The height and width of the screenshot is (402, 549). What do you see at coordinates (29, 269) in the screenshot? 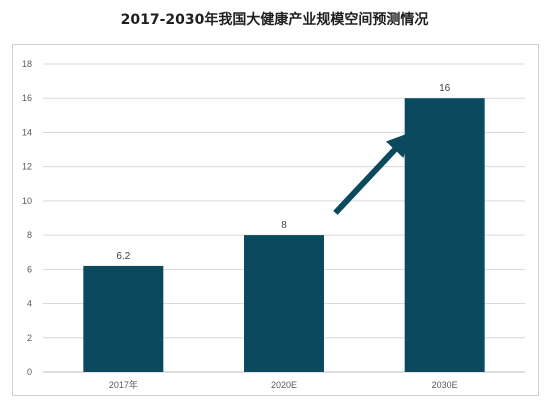
I see `y-tick-label: 6` at bounding box center [29, 269].